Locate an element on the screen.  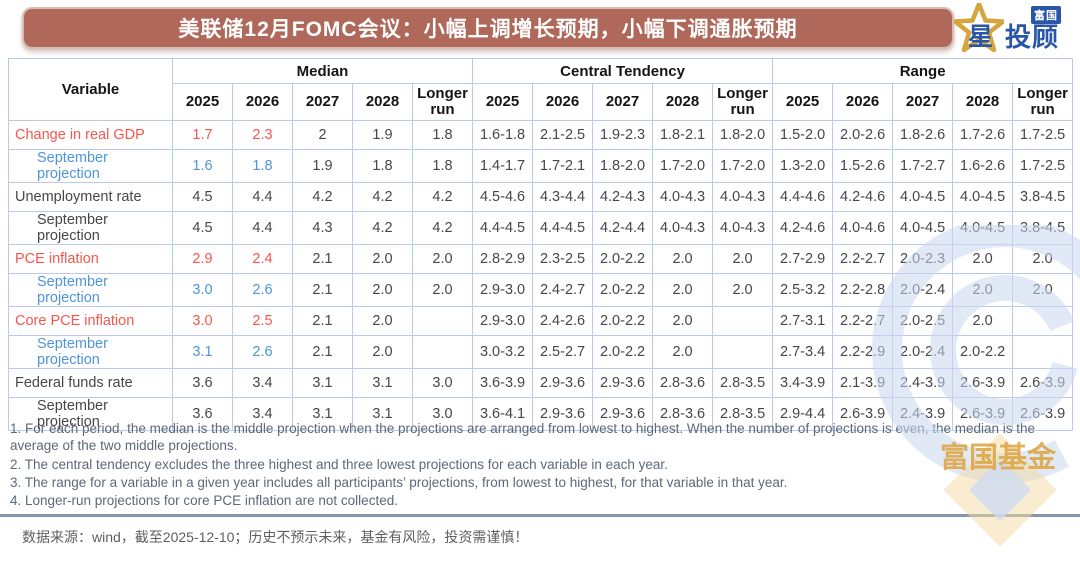
value-cell: 1.8-2.1 is located at coordinates (683, 135).